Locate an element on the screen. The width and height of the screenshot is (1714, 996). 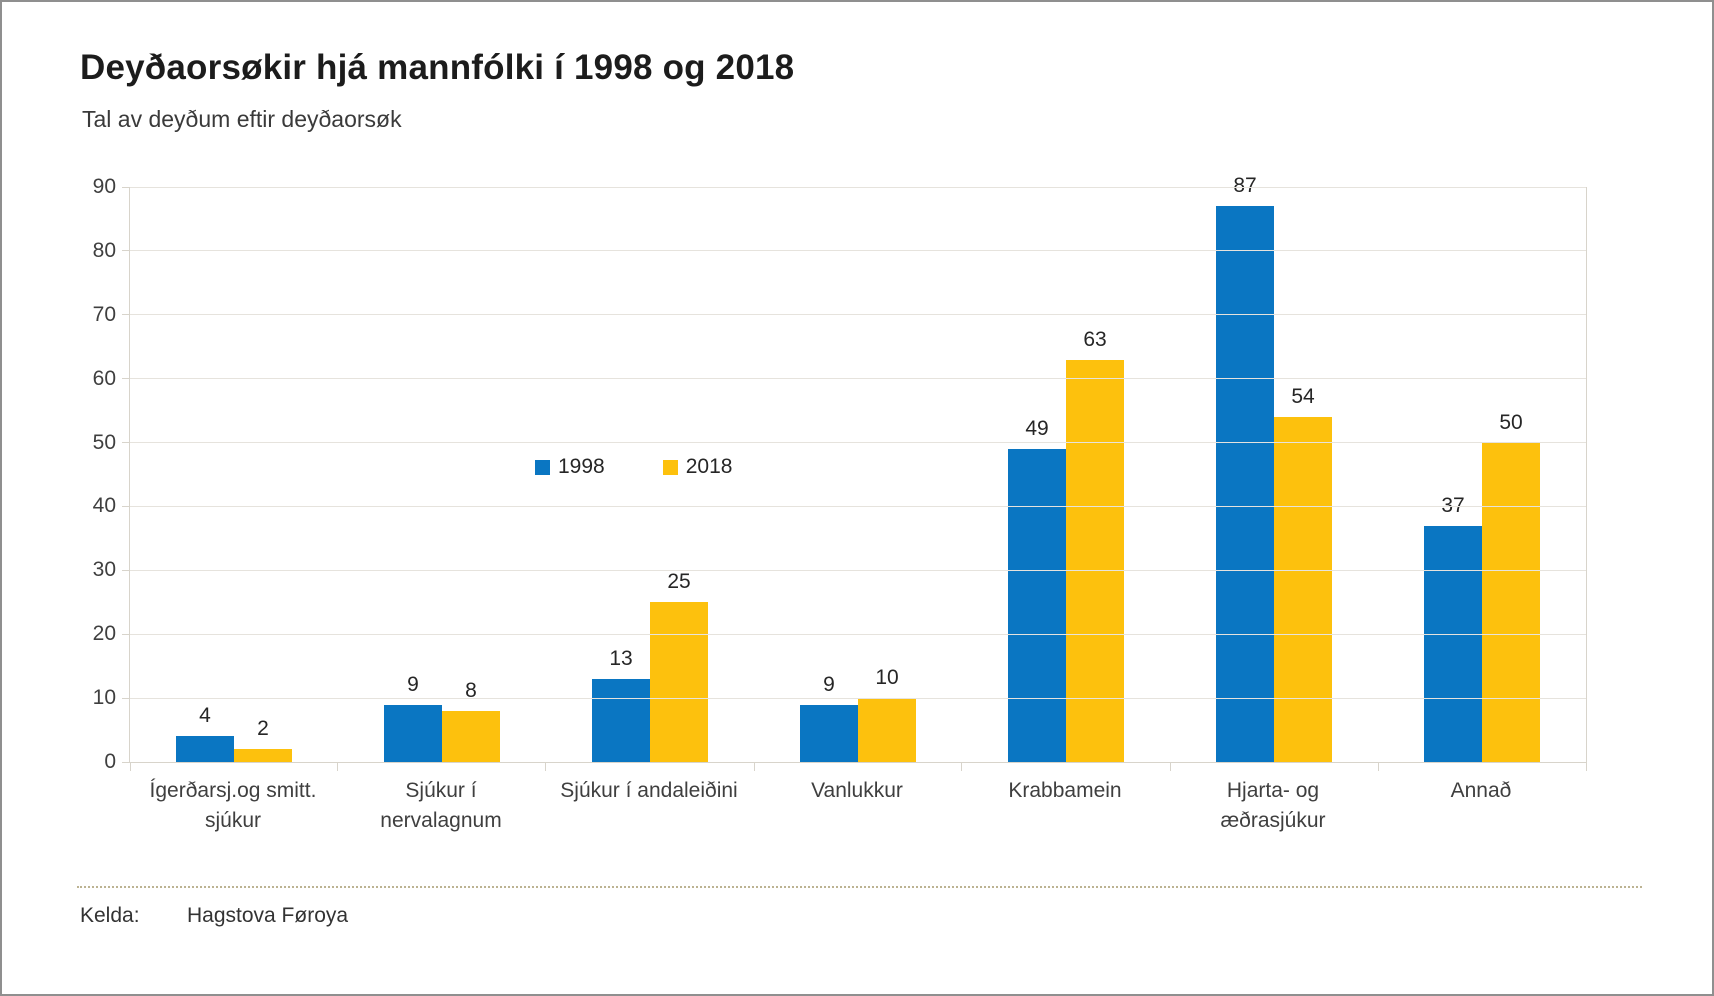
y-axis-label-30: 30 is located at coordinates (104, 570).